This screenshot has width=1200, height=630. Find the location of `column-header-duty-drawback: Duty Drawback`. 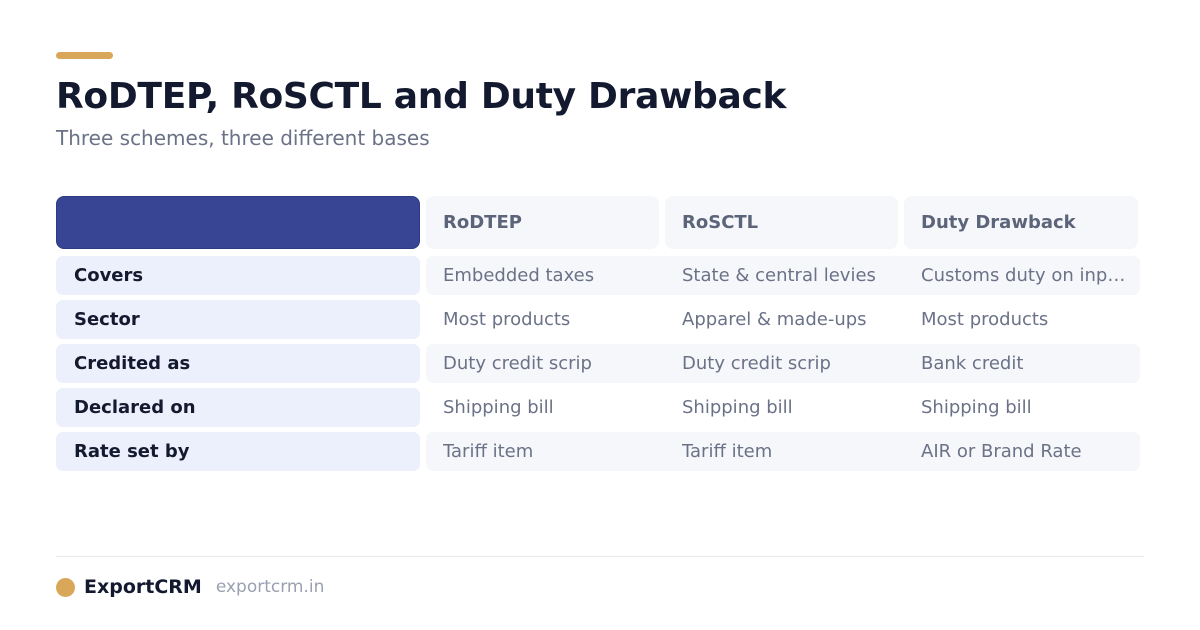

column-header-duty-drawback: Duty Drawback is located at coordinates (1021, 222).